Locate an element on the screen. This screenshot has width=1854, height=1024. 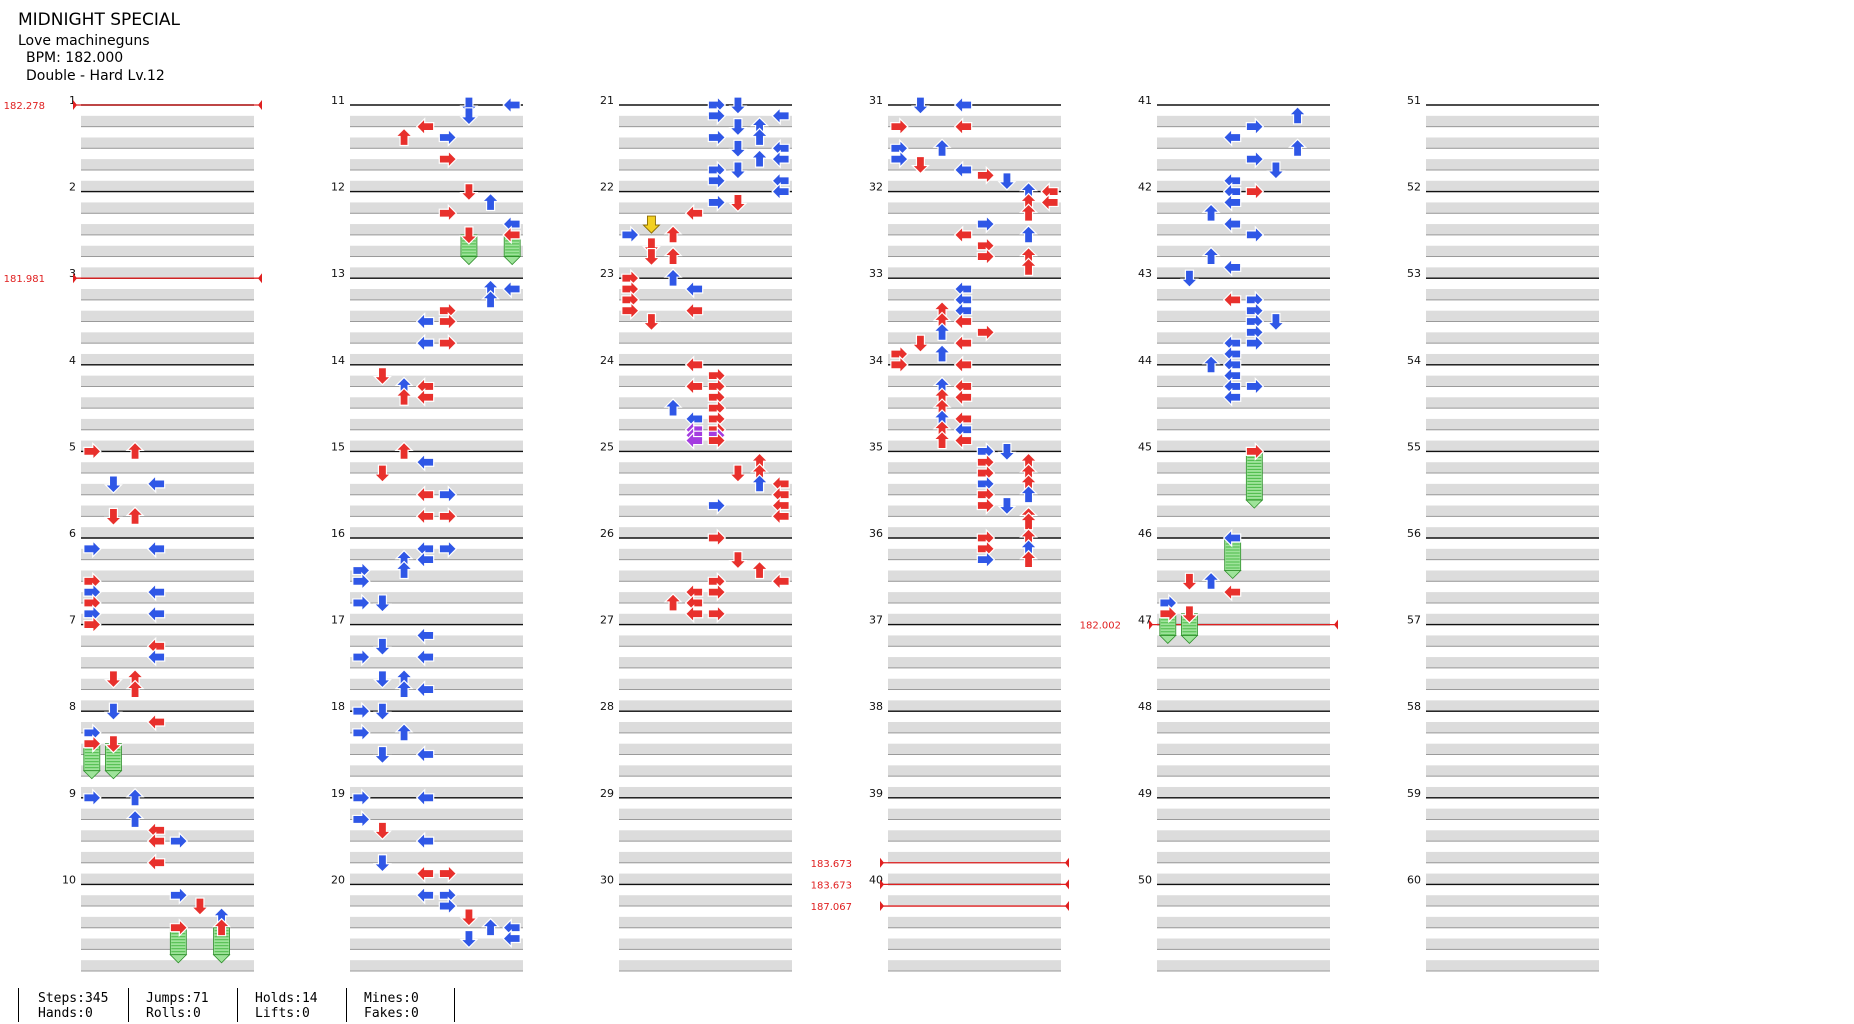
measure-number: 3 is located at coordinates (72, 273).